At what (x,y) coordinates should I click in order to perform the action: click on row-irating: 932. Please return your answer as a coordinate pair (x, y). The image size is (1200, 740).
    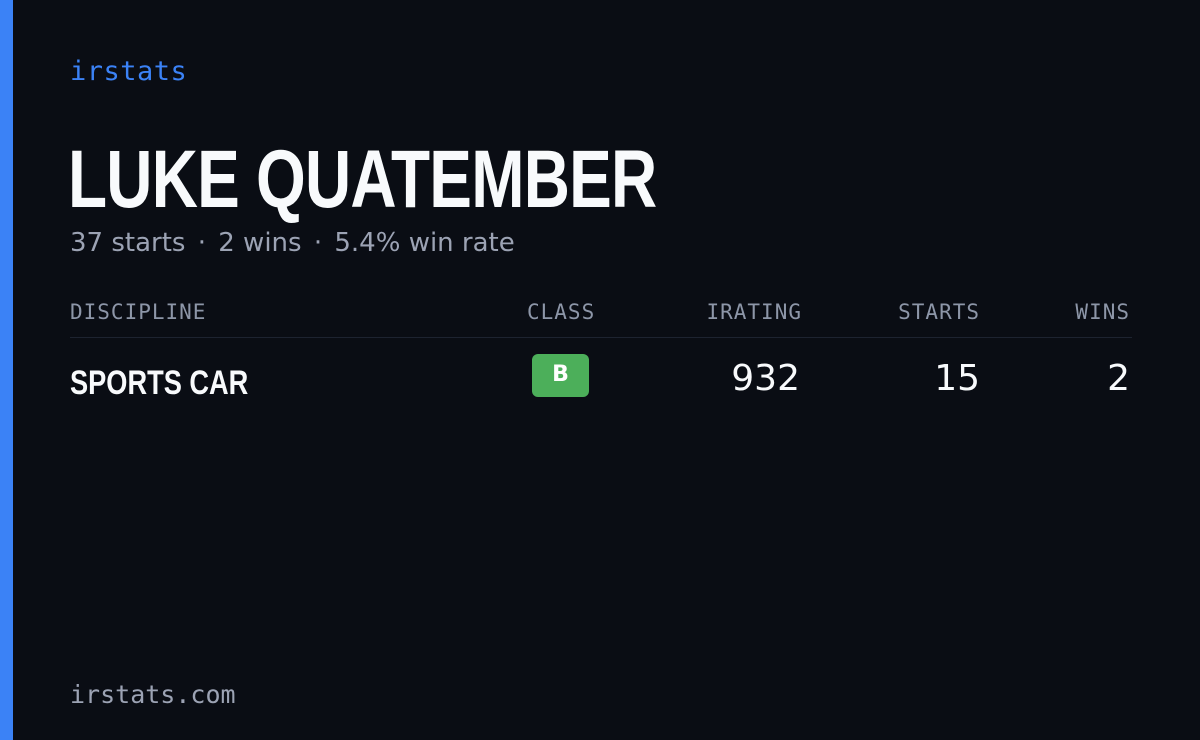
    Looking at the image, I should click on (765, 378).